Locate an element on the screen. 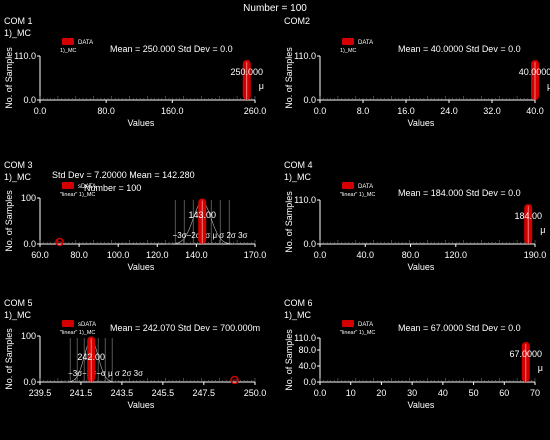 The height and width of the screenshot is (440, 550). marker-value-label: 40.0000 is located at coordinates (534, 72).